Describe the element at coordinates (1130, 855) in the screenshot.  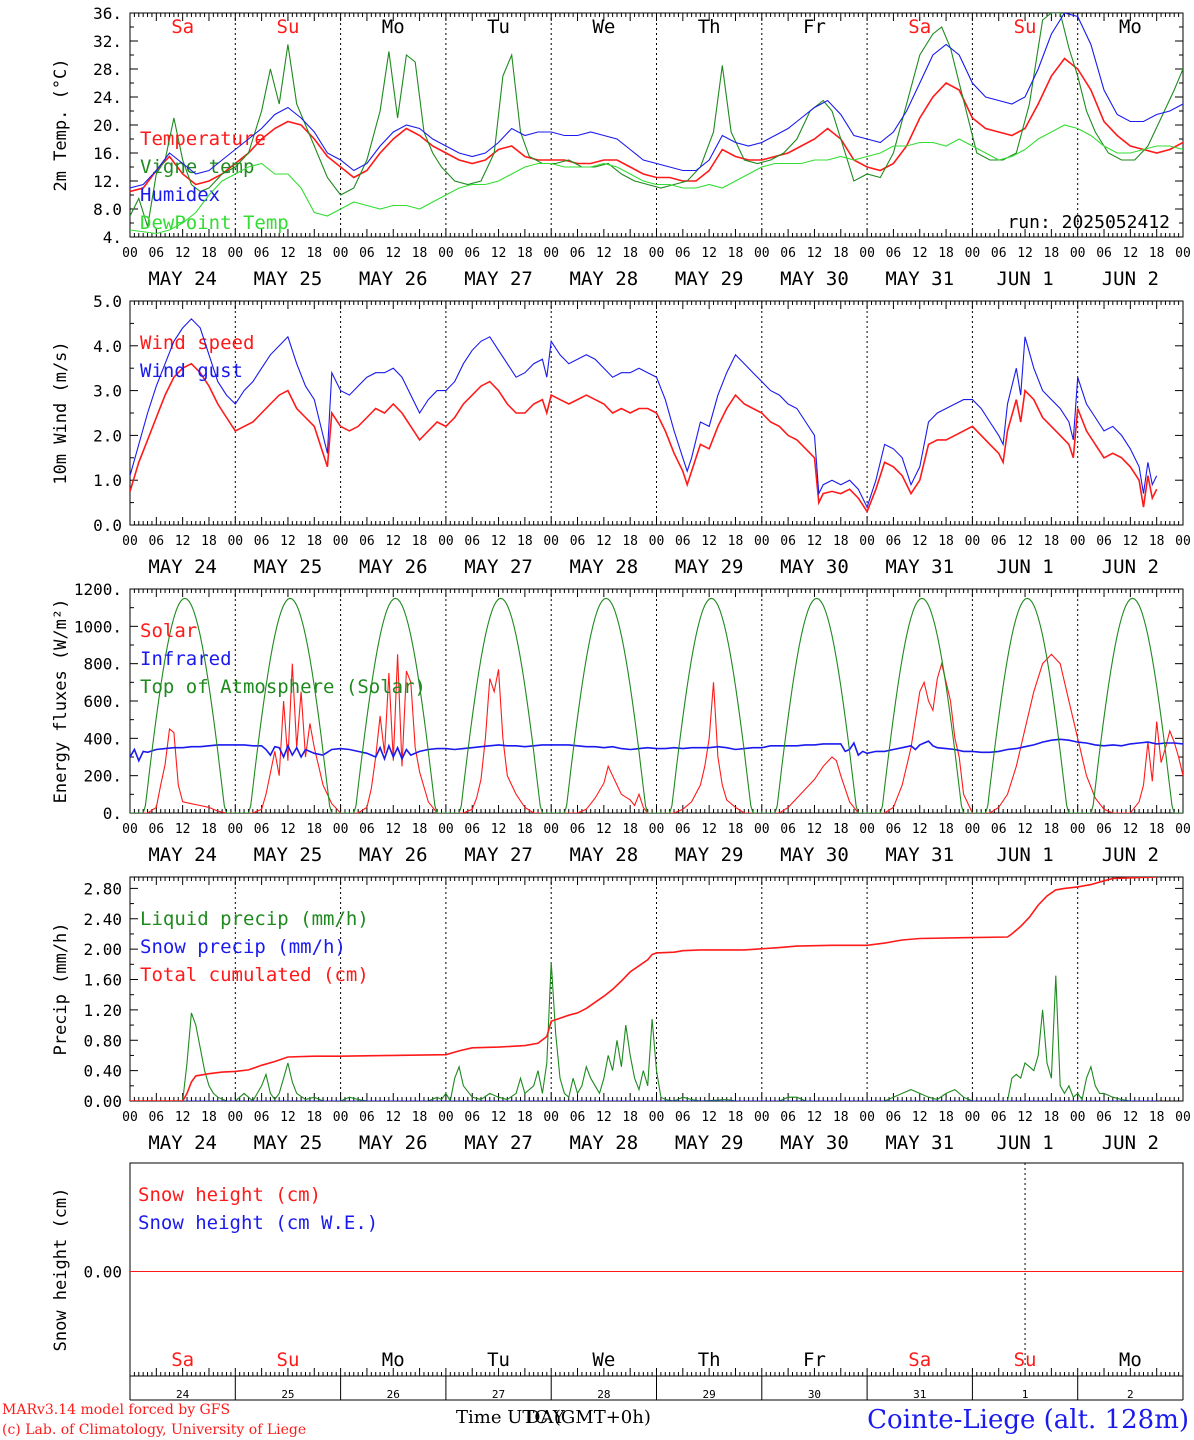
I see `x-date-label: JUN 2` at that location.